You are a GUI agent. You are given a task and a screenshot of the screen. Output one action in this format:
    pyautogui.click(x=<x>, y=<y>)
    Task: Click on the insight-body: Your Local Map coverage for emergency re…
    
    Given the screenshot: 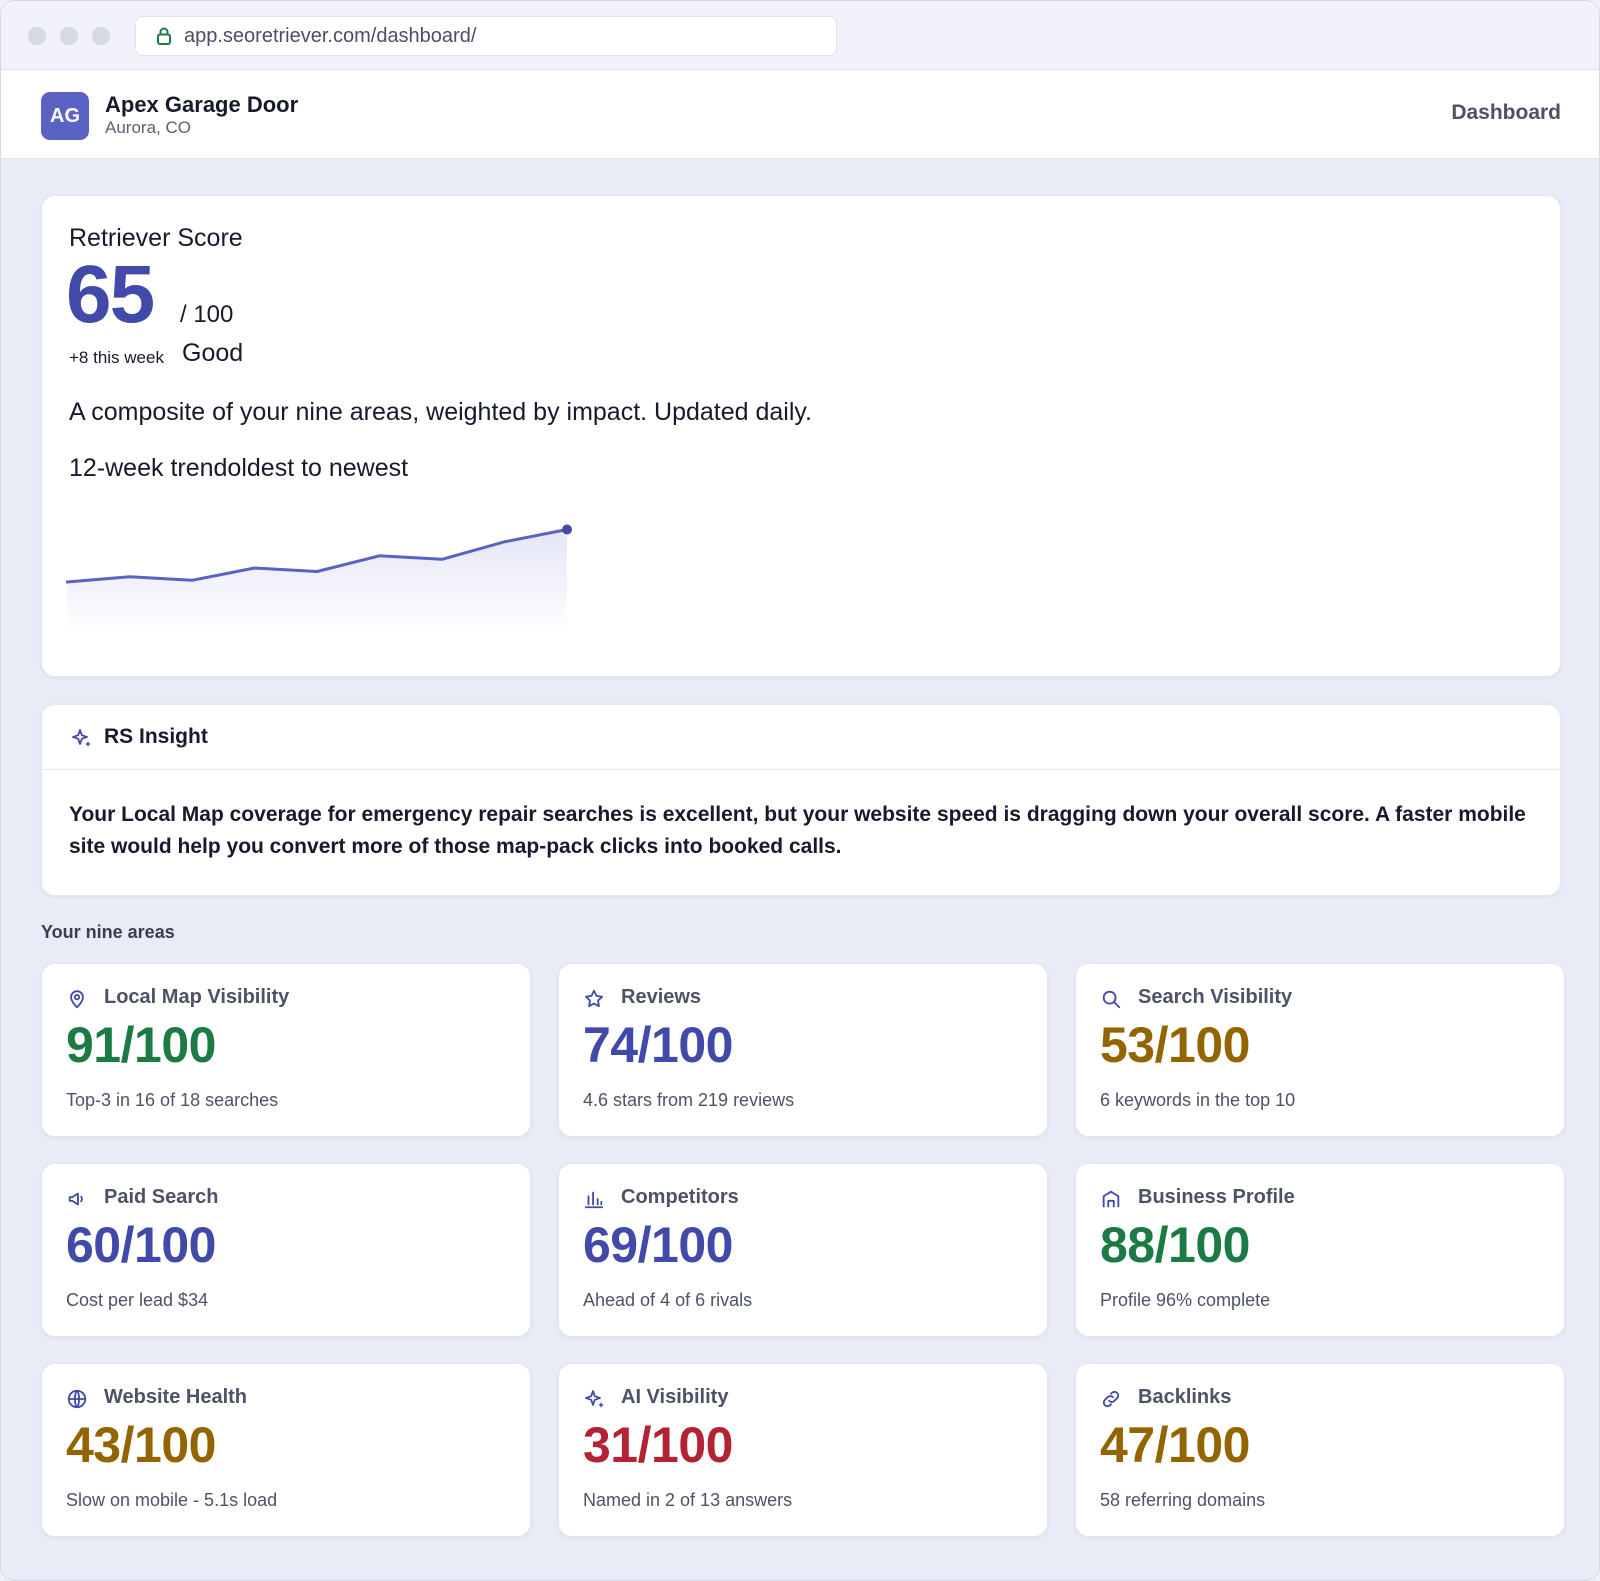 What is the action you would take?
    pyautogui.click(x=797, y=830)
    